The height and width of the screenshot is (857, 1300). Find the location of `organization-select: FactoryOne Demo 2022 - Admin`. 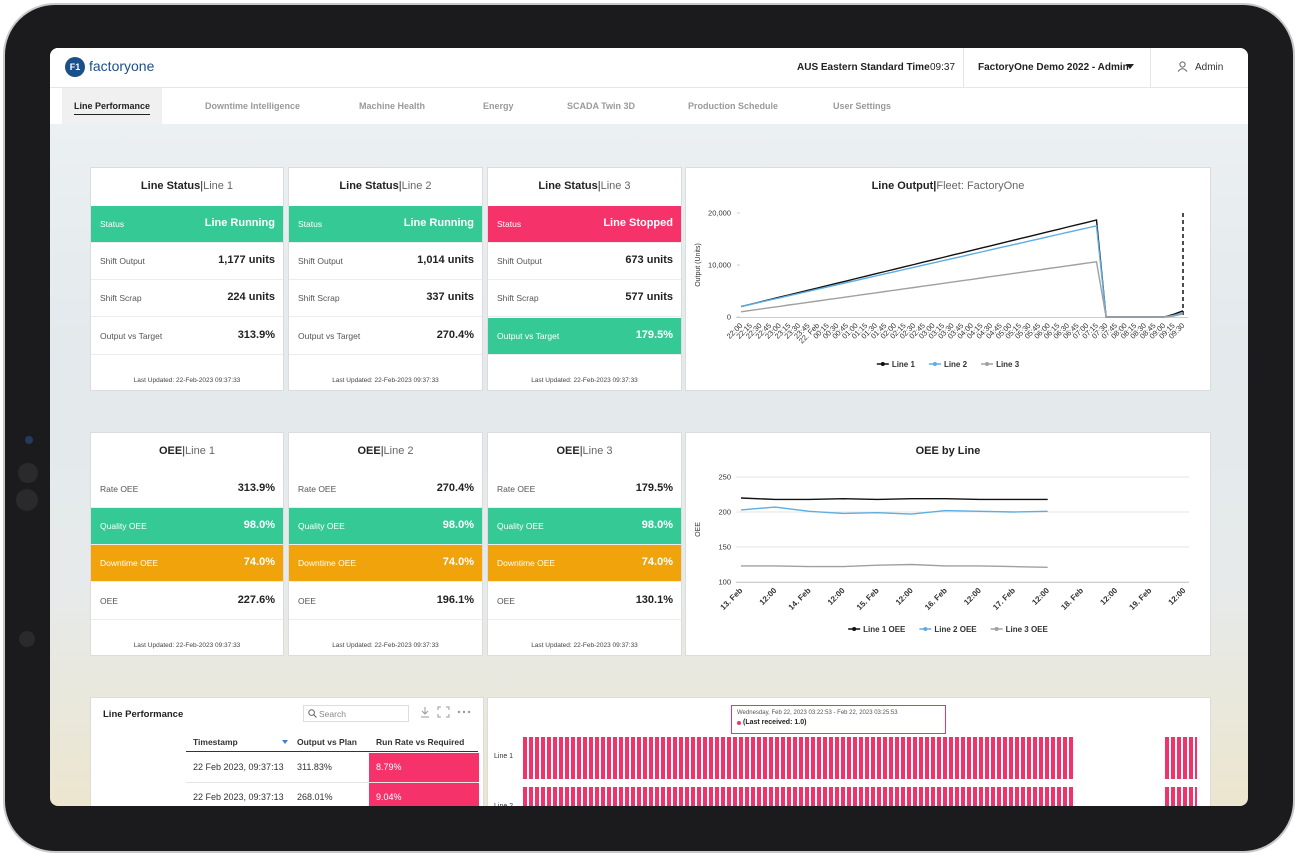

organization-select: FactoryOne Demo 2022 - Admin is located at coordinates (1053, 67).